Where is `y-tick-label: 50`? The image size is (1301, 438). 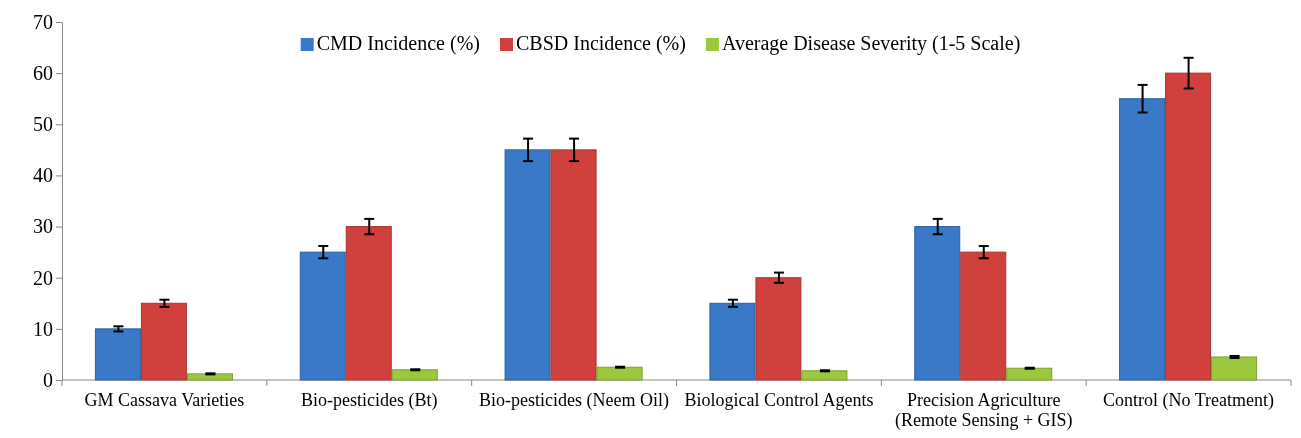 y-tick-label: 50 is located at coordinates (43, 124).